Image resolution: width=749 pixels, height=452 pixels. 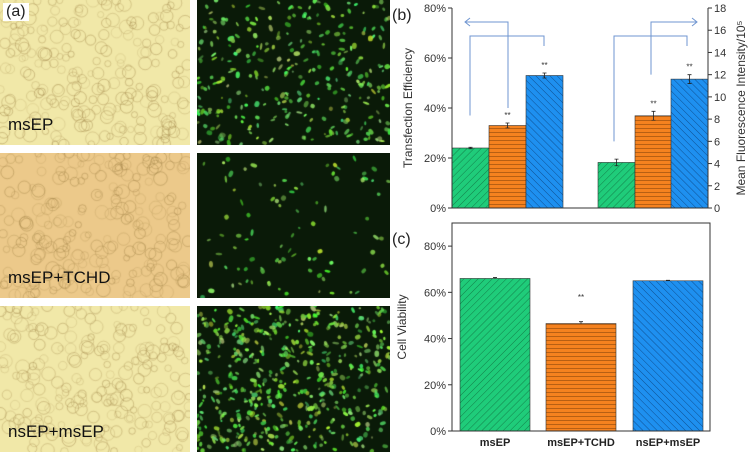 I want to click on panel-c-label: (c), so click(x=401, y=239).